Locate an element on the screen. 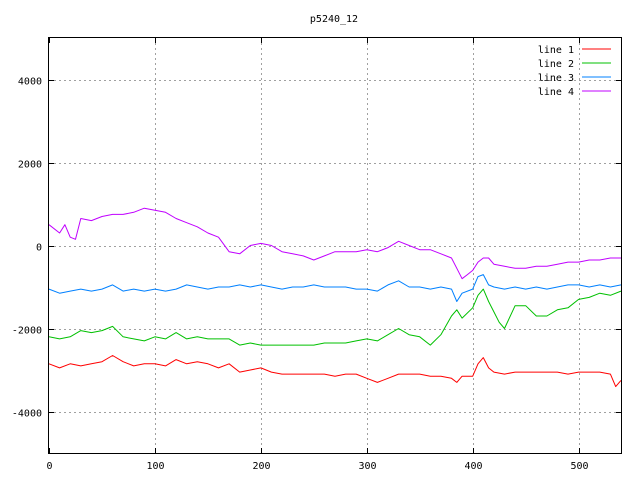 The image size is (640, 480). y-tick-label: 2000 is located at coordinates (30, 165).